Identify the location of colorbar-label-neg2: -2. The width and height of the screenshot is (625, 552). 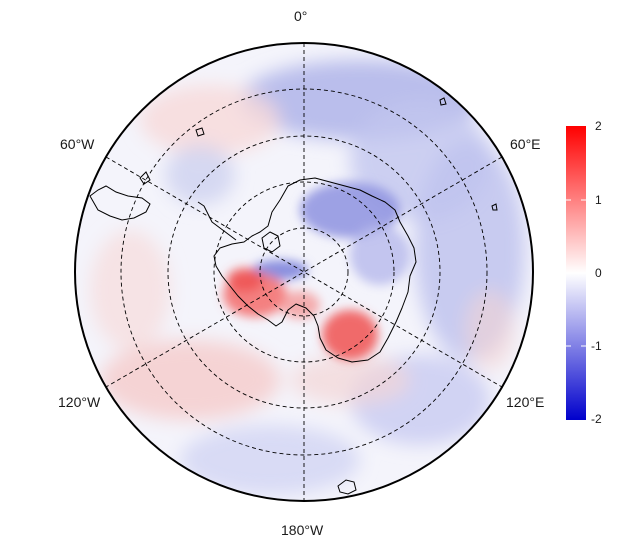
(596, 419).